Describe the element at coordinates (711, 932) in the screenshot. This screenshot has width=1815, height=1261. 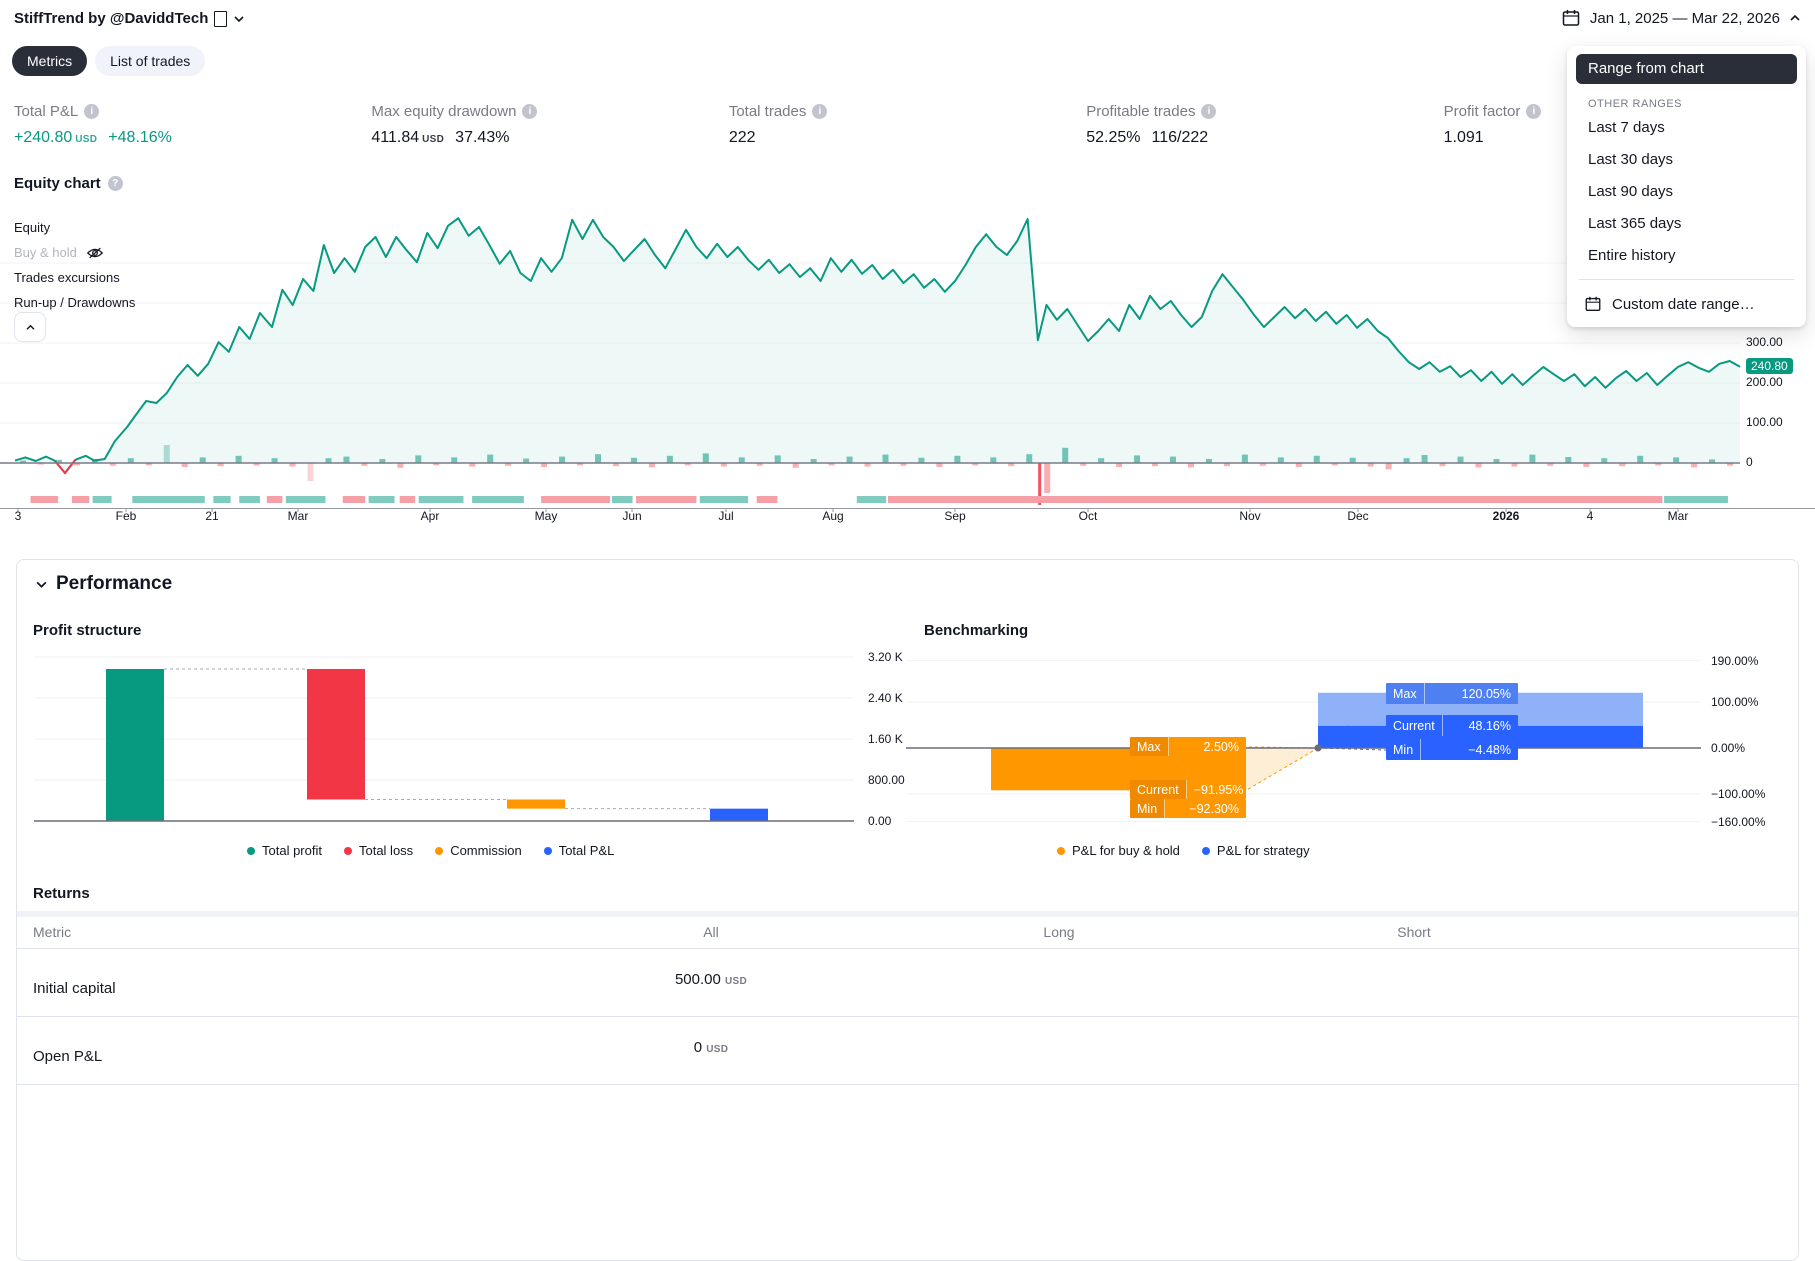
I see `column-header-all: All` at that location.